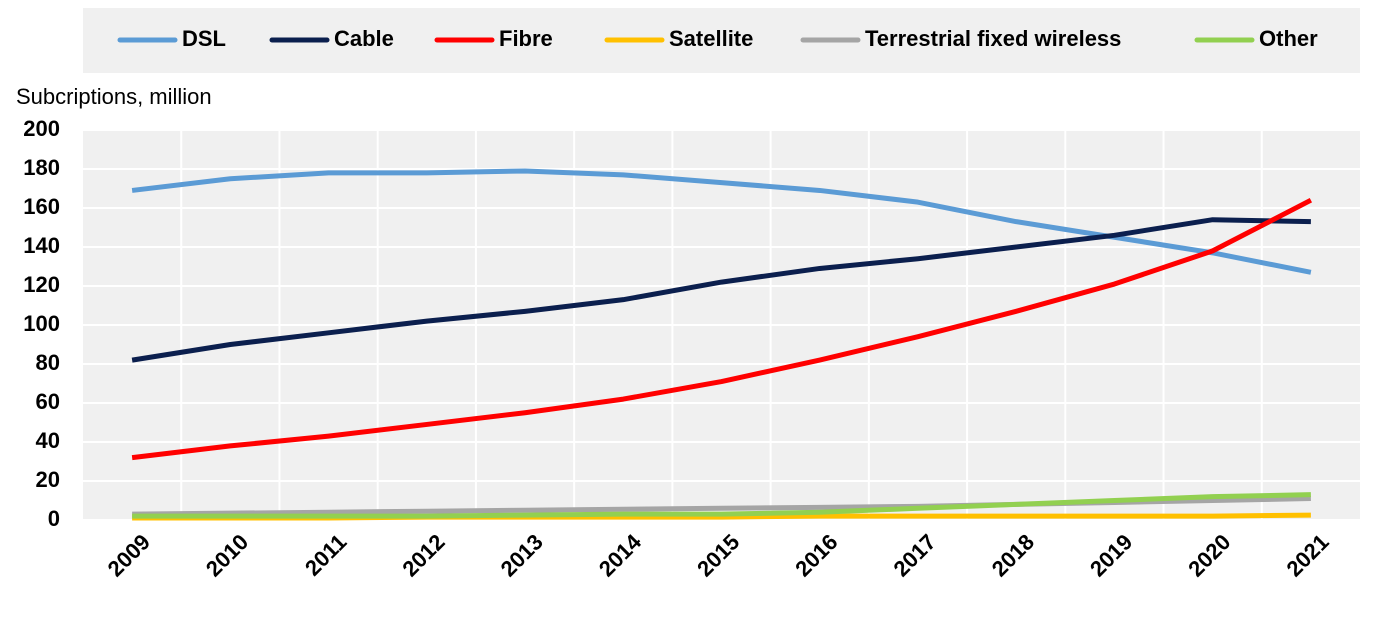 The width and height of the screenshot is (1375, 628). I want to click on series-line, so click(721, 505).